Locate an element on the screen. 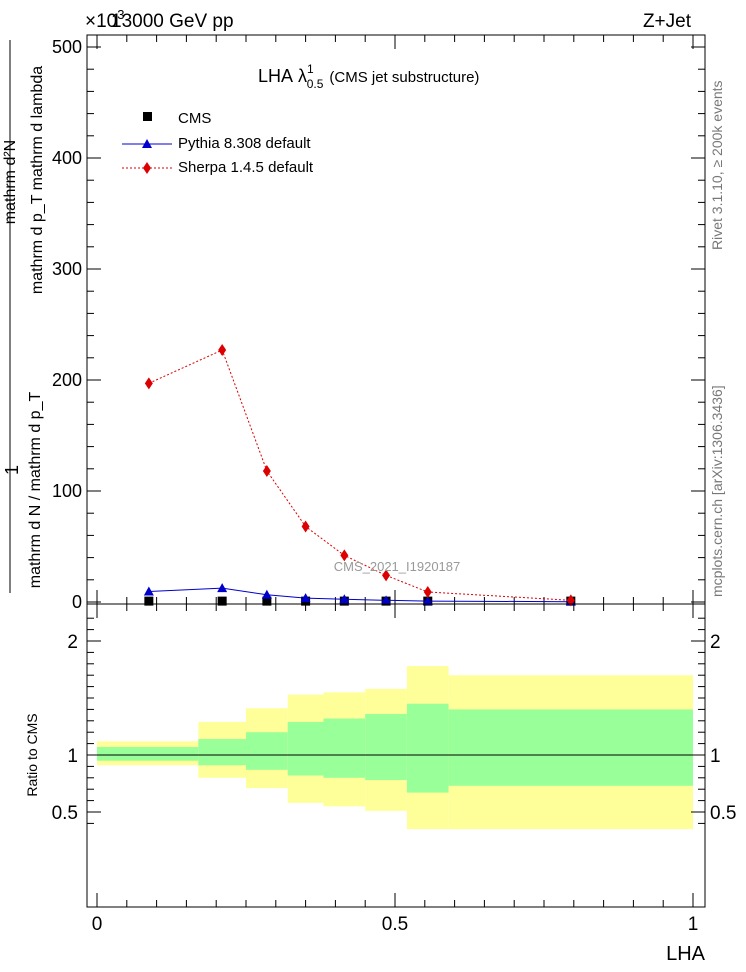 This screenshot has height=972, width=746. ratio-y-label: Ratio to CMS is located at coordinates (32, 754).